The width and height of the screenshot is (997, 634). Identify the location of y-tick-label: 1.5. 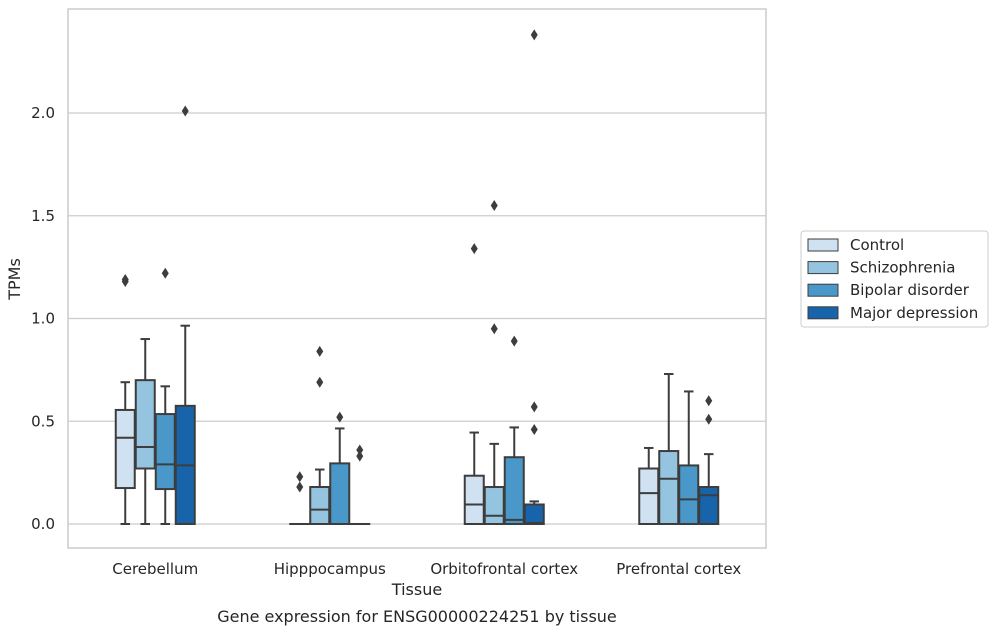
(43, 216).